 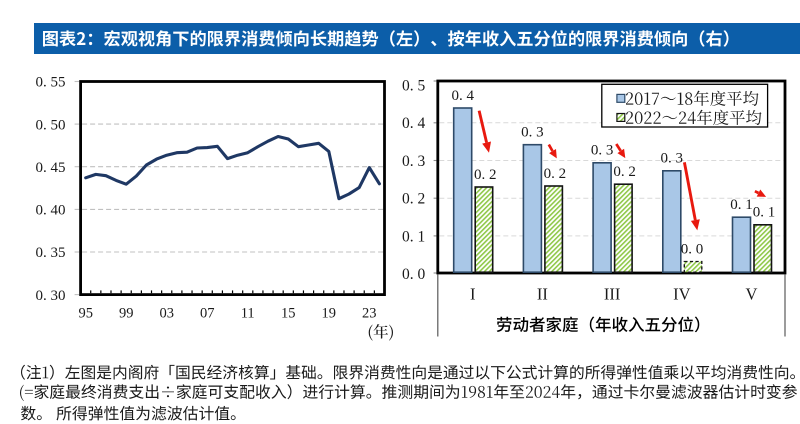 I want to click on svg-text: 95, so click(x=85, y=314).